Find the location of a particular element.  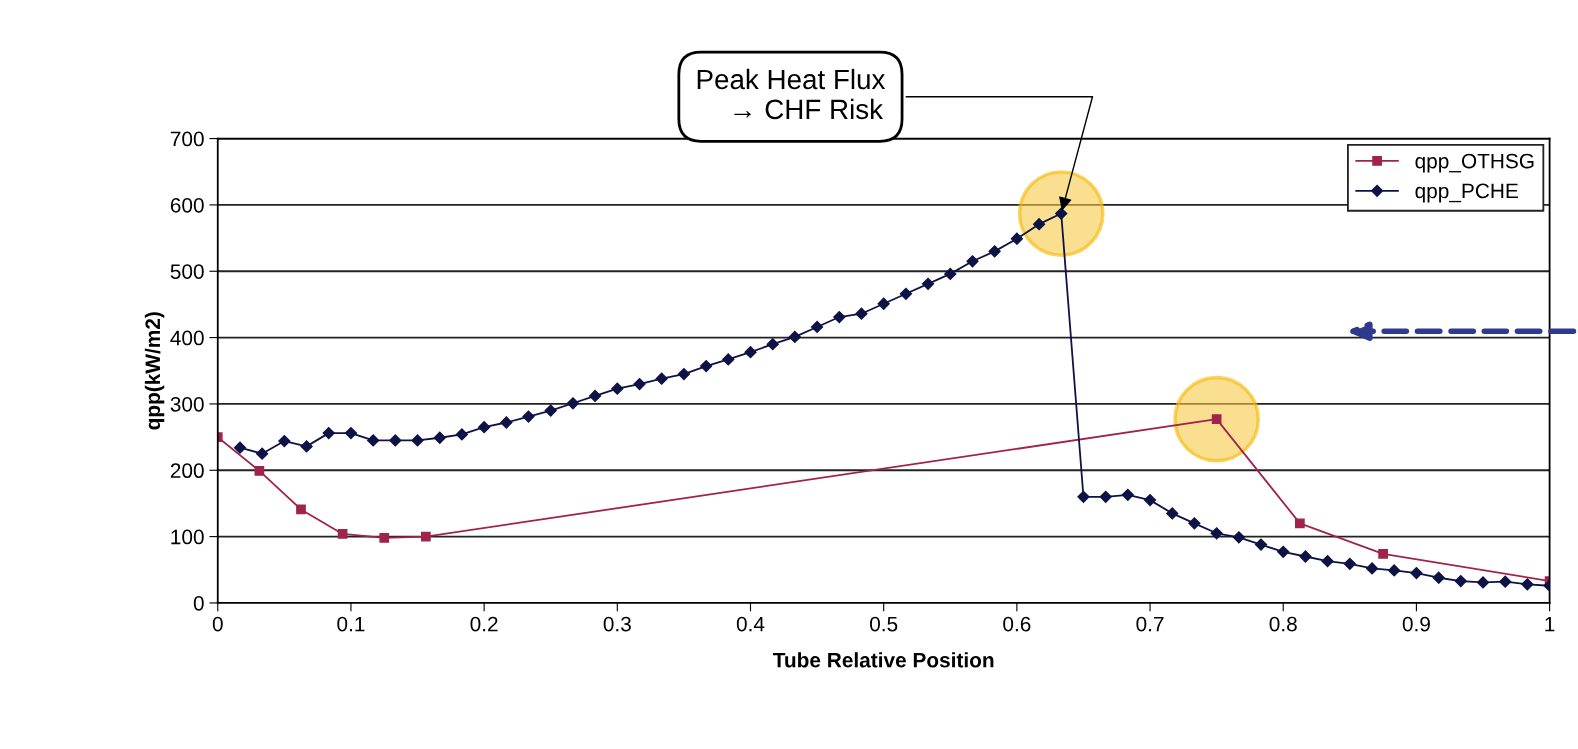

y-tick-label: 200 is located at coordinates (187, 471).